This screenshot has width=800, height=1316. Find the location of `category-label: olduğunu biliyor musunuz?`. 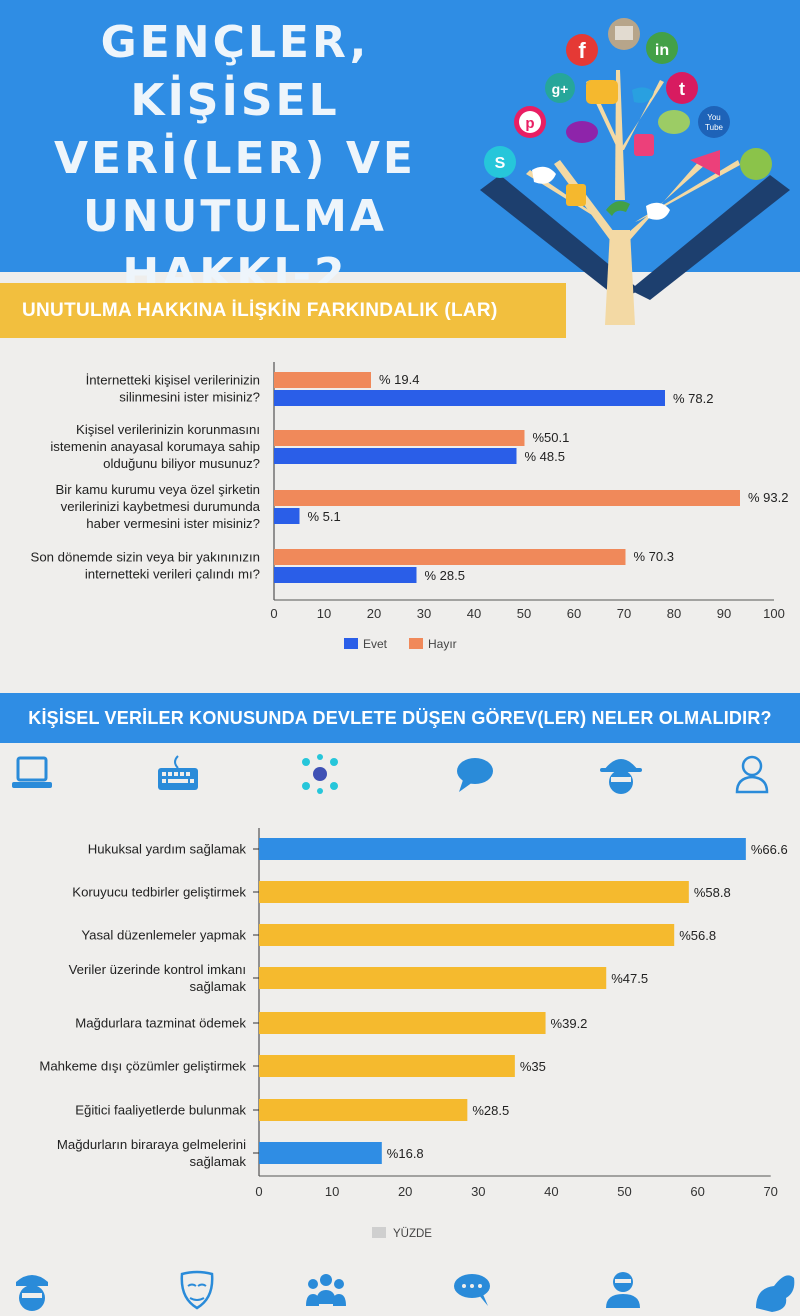

category-label: olduğunu biliyor musunuz? is located at coordinates (181, 463).